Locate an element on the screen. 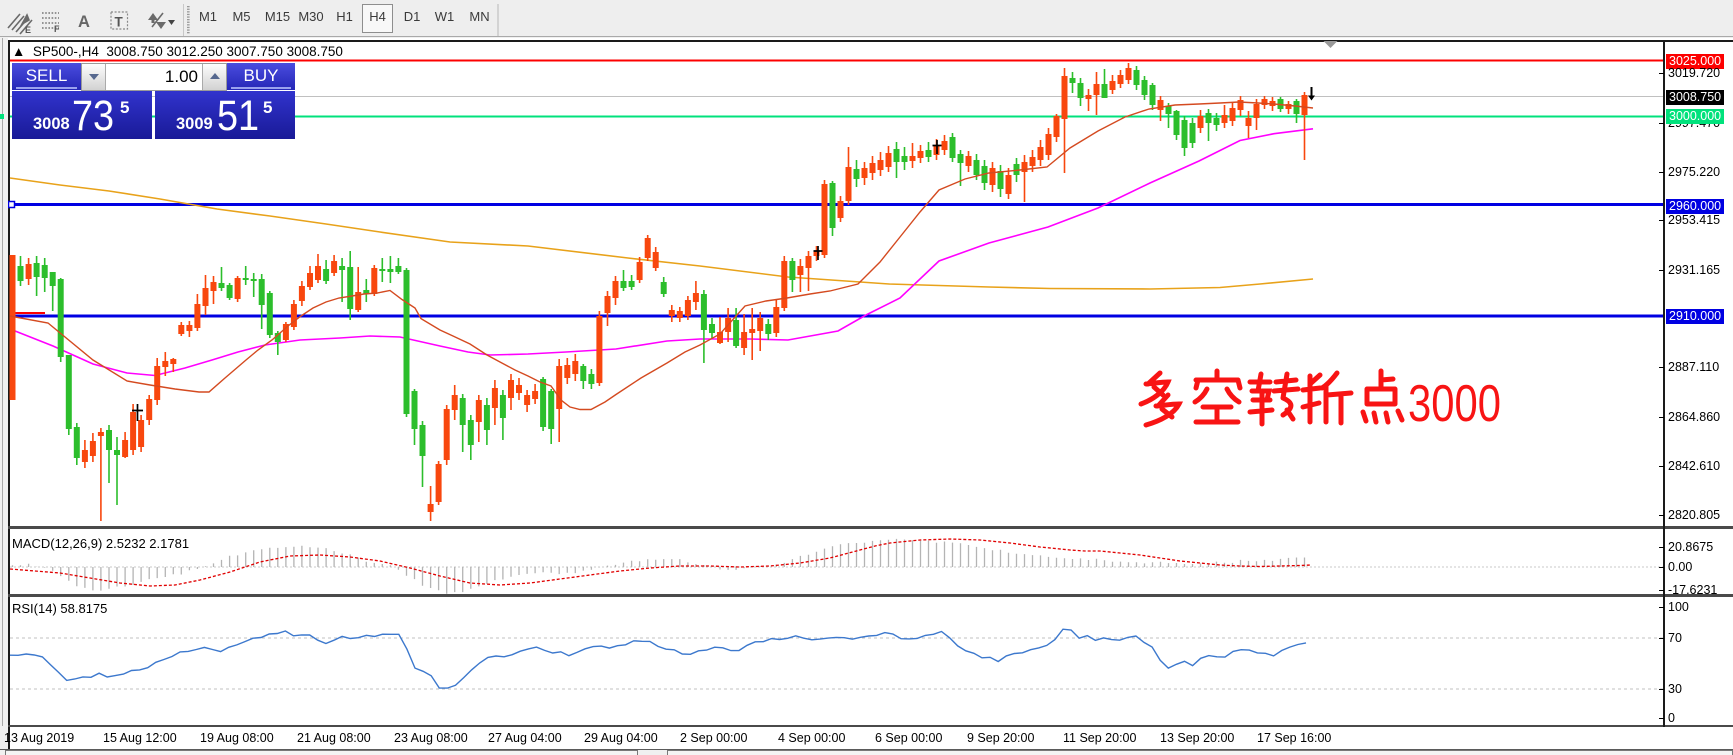  svg-text: A is located at coordinates (84, 22).